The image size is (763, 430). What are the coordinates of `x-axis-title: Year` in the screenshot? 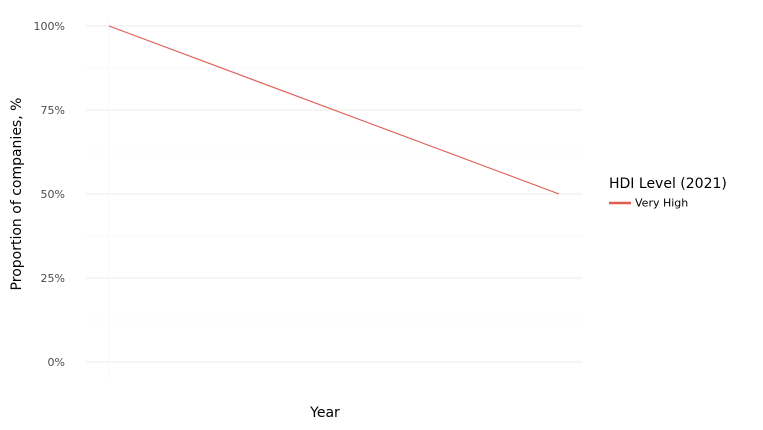 It's located at (324, 413).